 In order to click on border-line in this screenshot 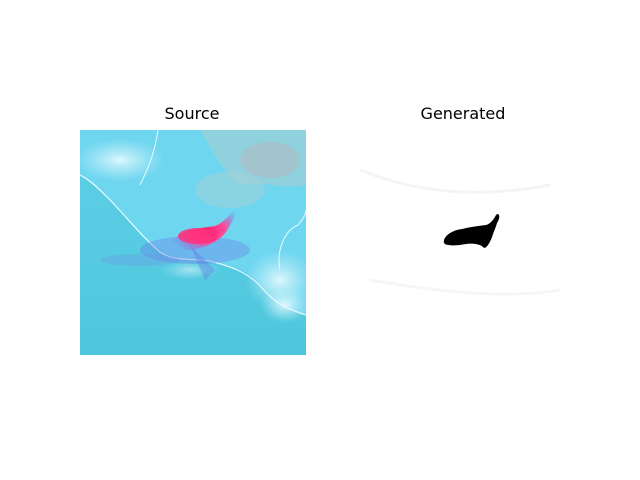, I will do `click(149, 158)`.